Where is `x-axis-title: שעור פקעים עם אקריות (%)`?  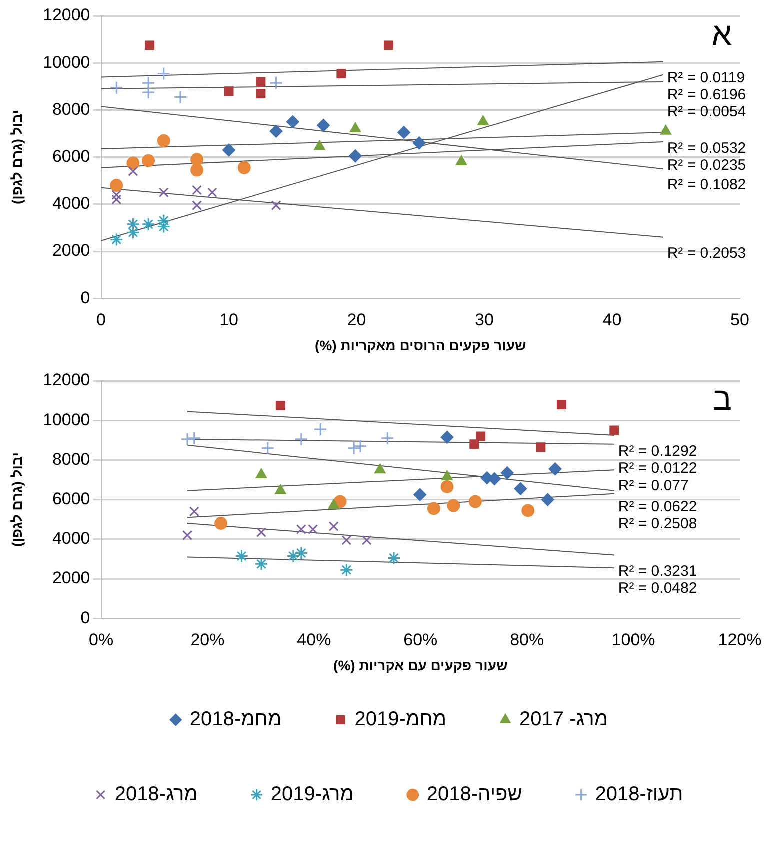 x-axis-title: שעור פקעים עם אקריות (%) is located at coordinates (421, 665).